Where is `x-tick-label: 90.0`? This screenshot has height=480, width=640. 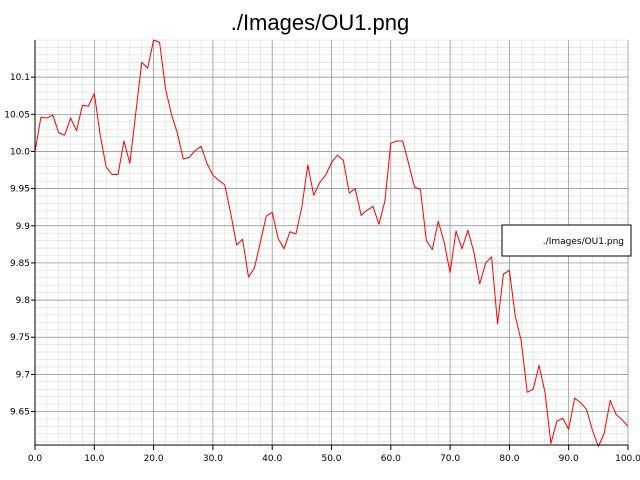 x-tick-label: 90.0 is located at coordinates (569, 459).